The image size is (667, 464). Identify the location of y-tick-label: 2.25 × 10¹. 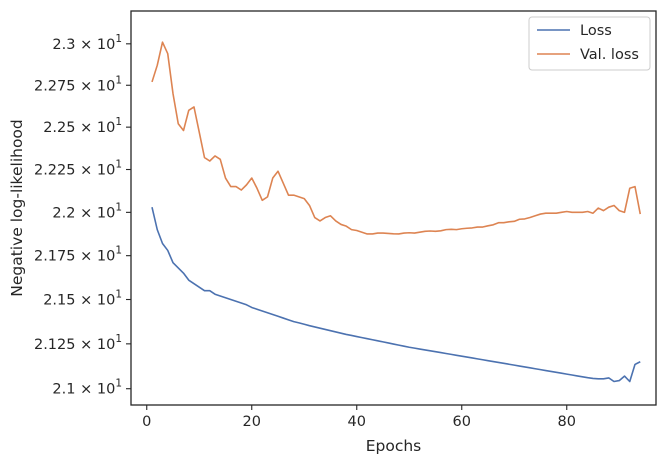
(82, 126).